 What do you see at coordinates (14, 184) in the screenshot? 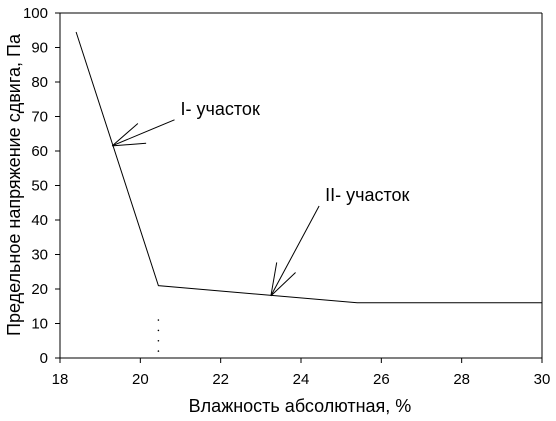
I see `y-axis-title: Предельное напряжение сдвига, Па` at bounding box center [14, 184].